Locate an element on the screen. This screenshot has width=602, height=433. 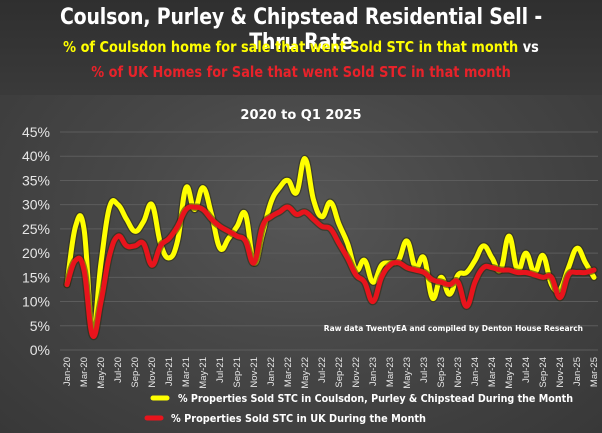
y-axis: 0% 5% 10% 15% 20% 25% 30% 35% 40% 45% is located at coordinates (36, 241).